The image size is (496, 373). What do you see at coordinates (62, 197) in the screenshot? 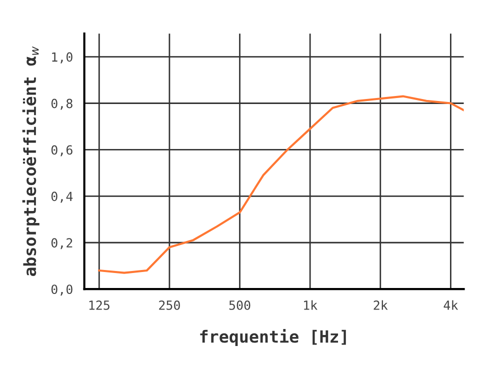
I see `y-tick-label: 0,4` at bounding box center [62, 197].